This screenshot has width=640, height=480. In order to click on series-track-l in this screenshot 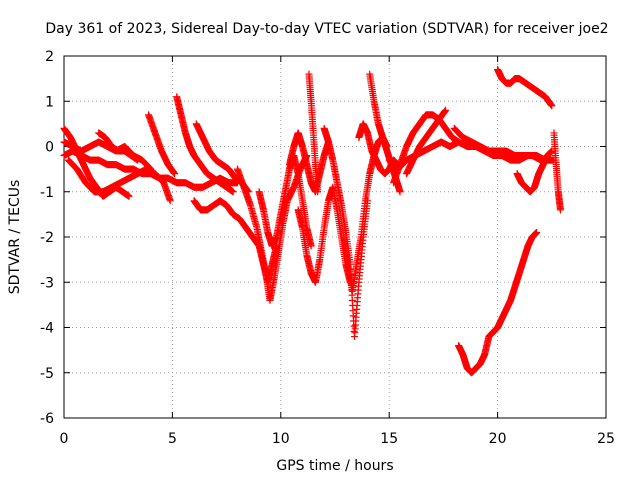, I will do `click(308, 162)`.